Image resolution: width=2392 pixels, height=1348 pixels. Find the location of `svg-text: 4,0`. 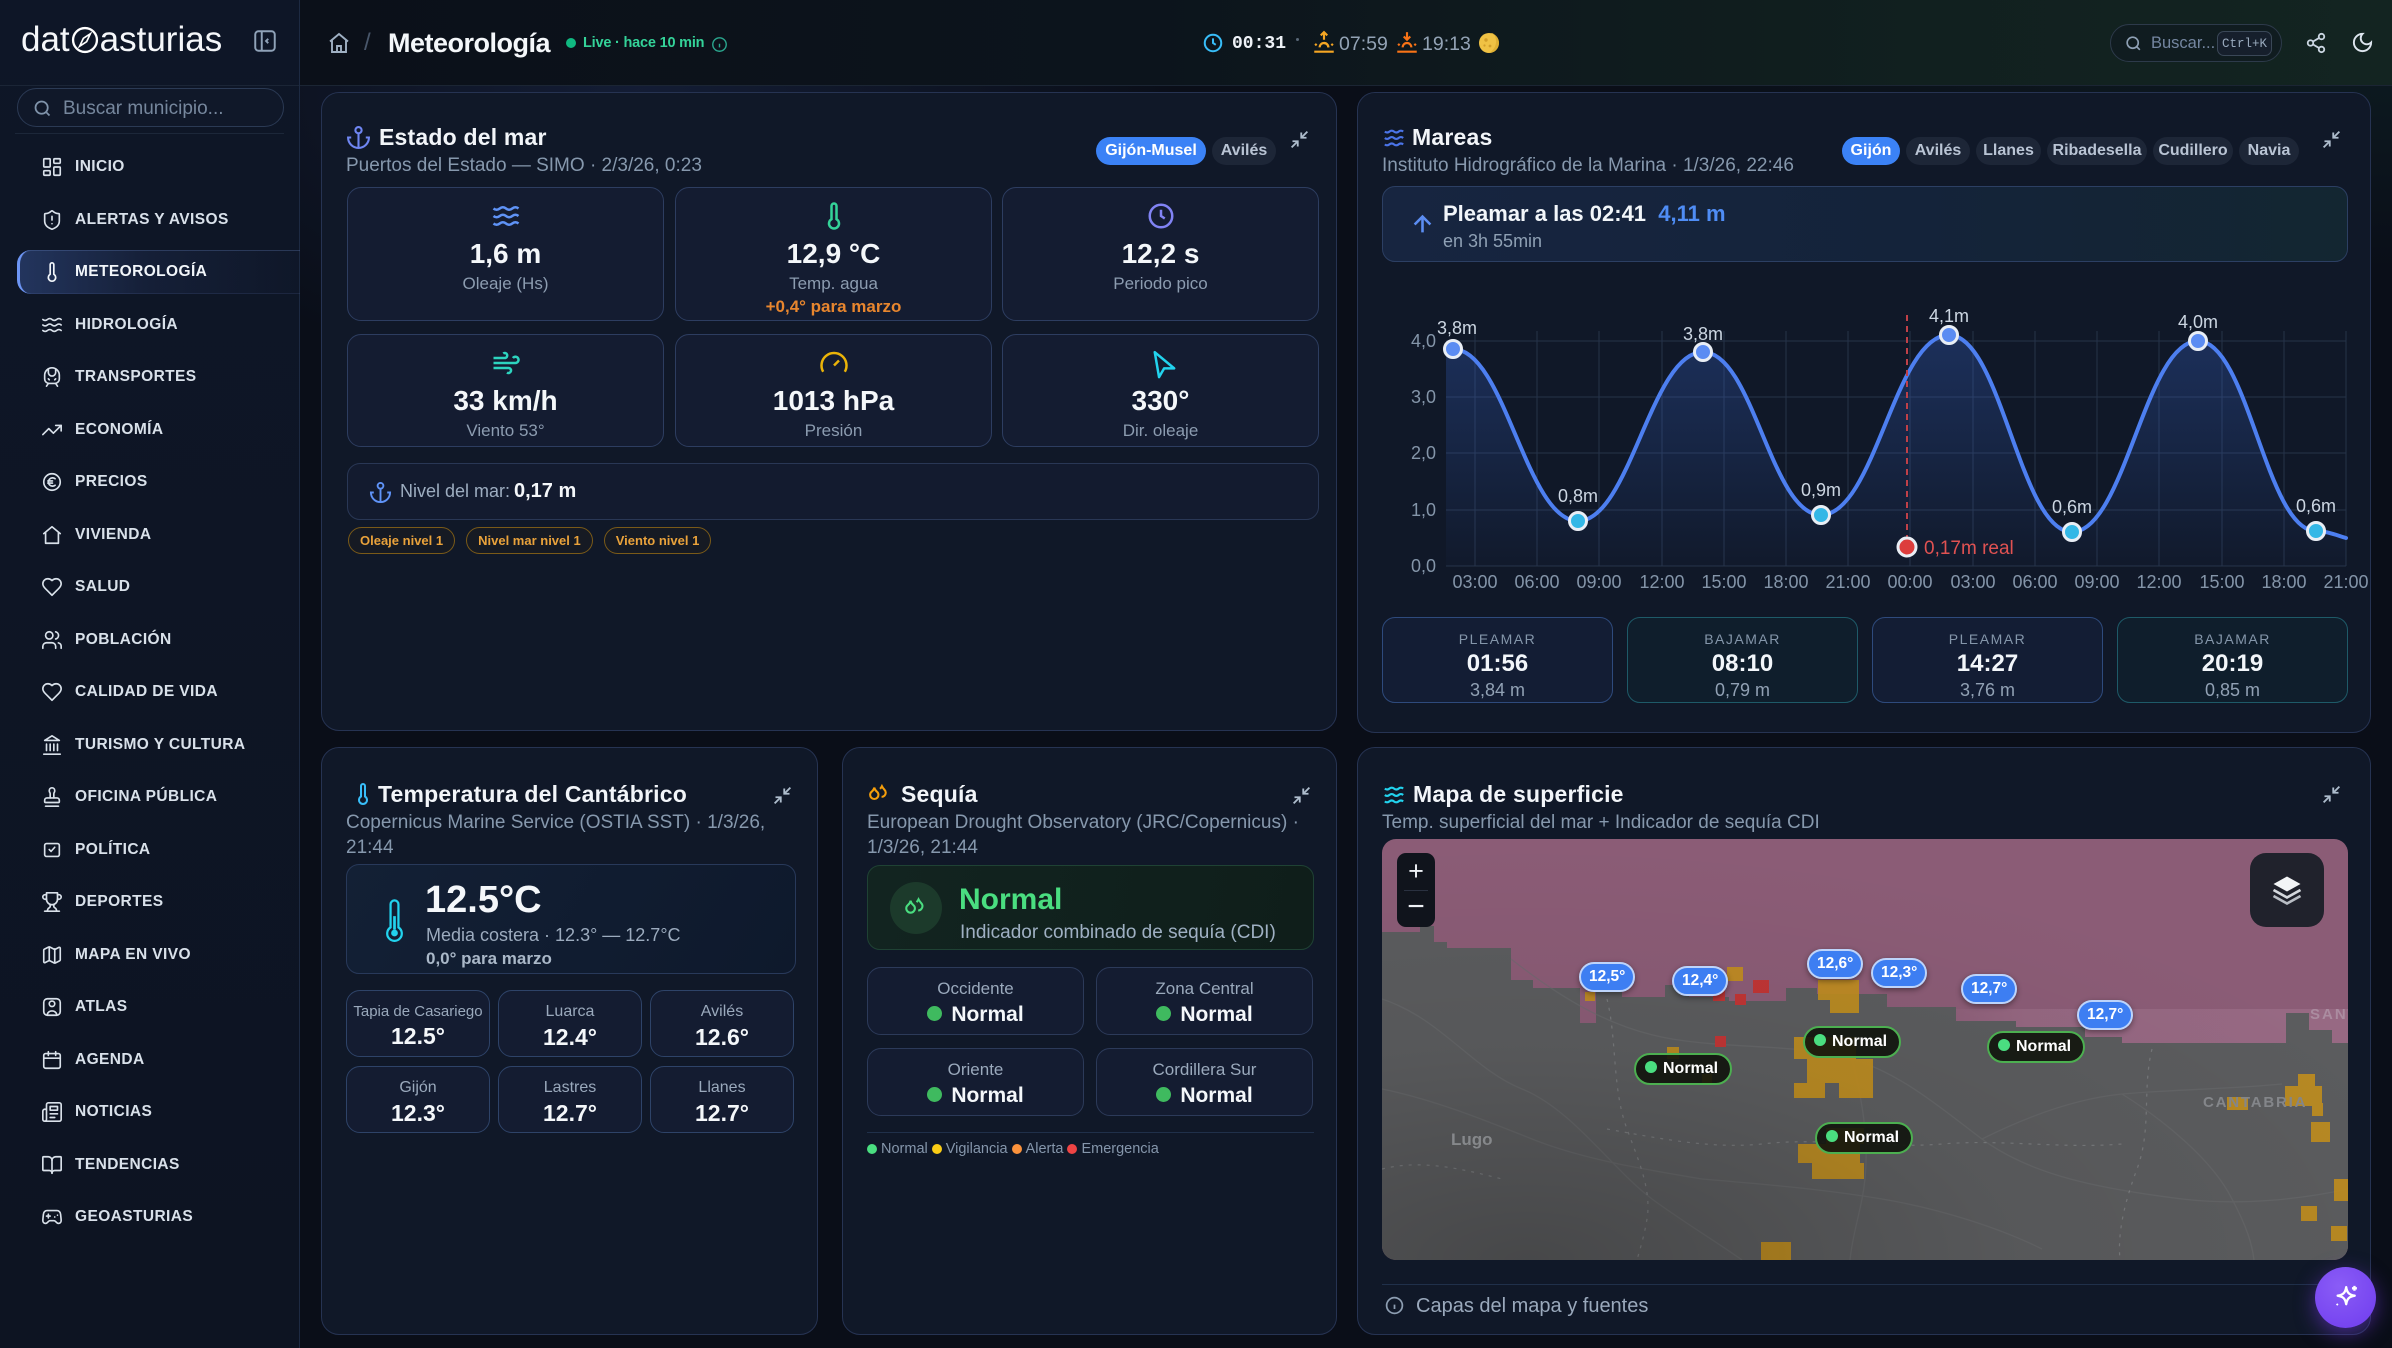

svg-text: 4,0 is located at coordinates (1423, 341).